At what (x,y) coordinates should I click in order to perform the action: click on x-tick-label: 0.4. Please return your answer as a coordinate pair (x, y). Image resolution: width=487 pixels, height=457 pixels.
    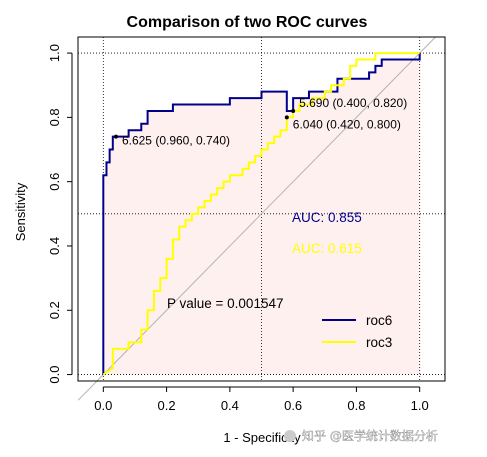
    Looking at the image, I should click on (230, 405).